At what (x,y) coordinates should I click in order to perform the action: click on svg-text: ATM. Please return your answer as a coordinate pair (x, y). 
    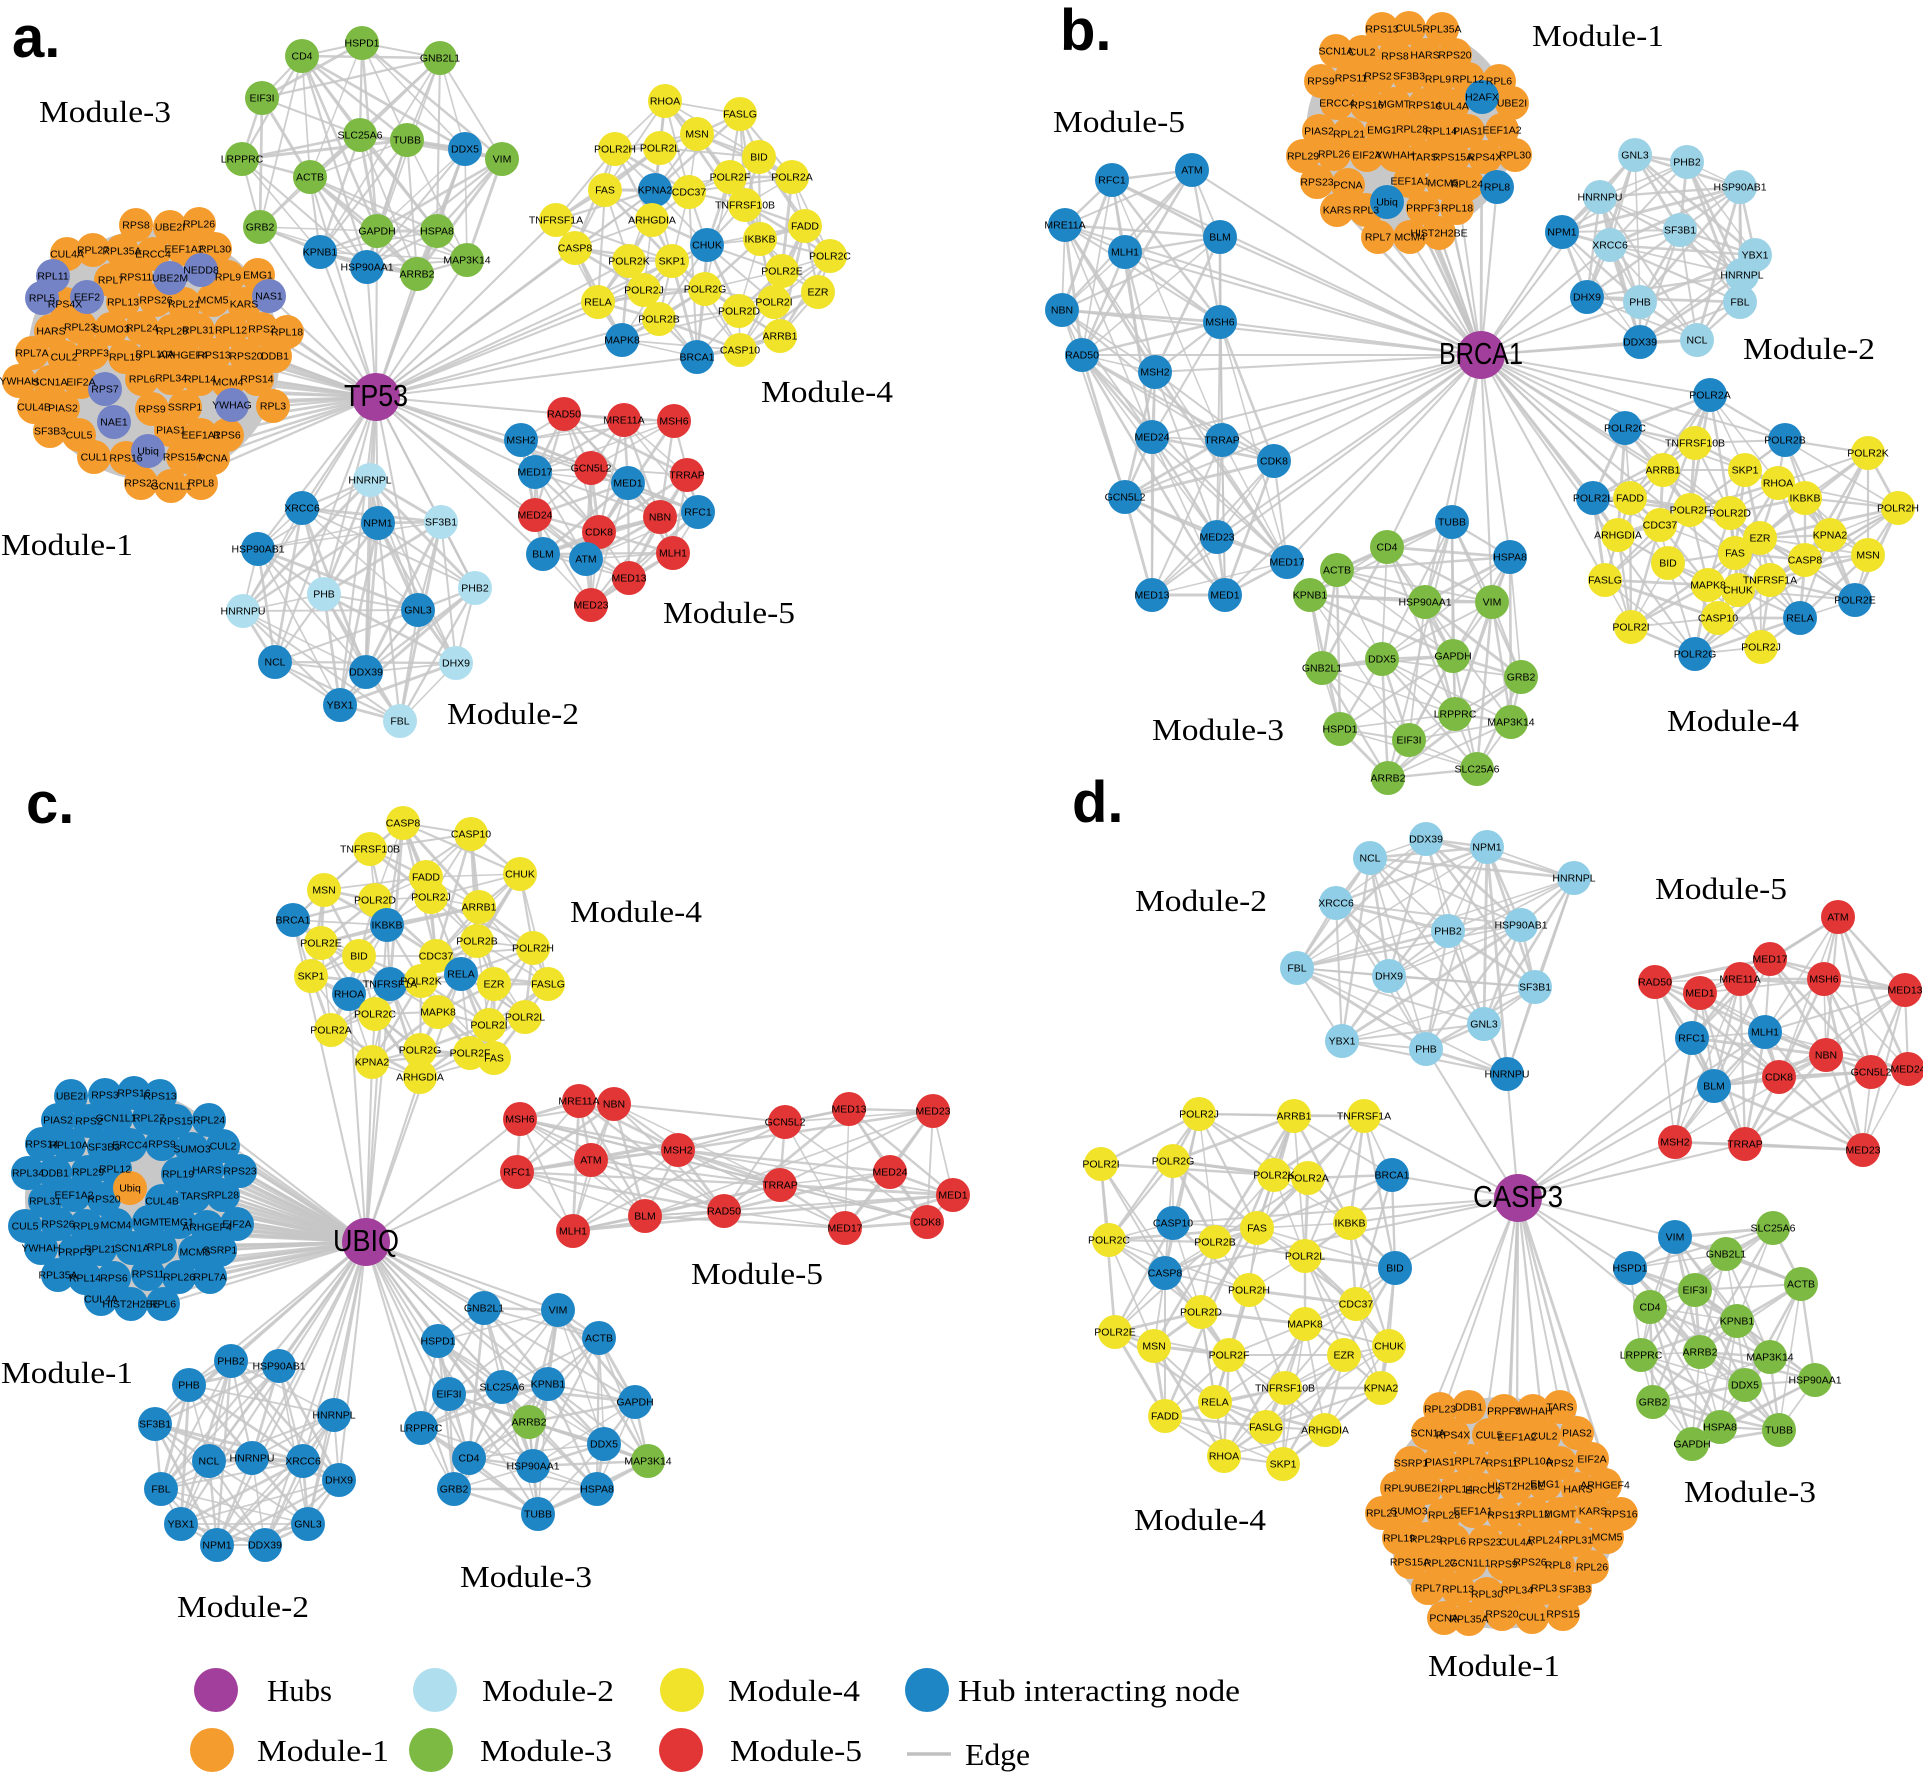
    Looking at the image, I should click on (1837, 918).